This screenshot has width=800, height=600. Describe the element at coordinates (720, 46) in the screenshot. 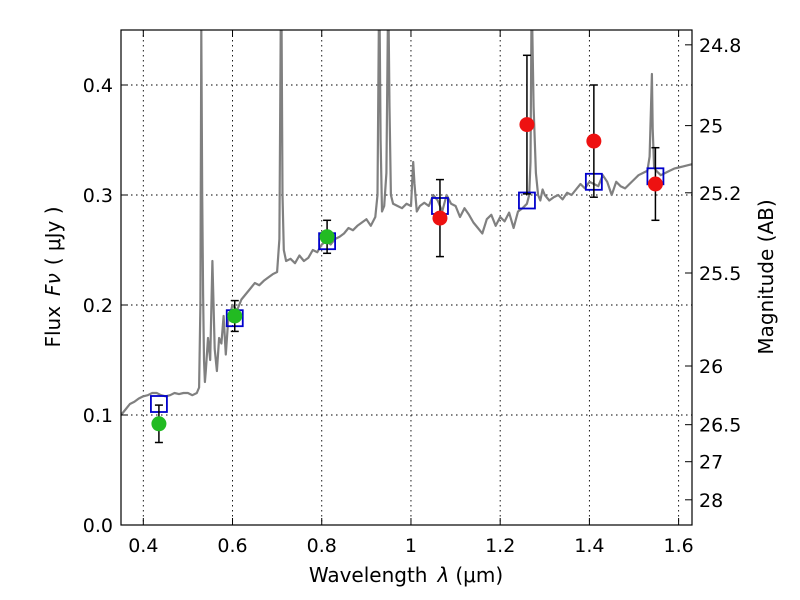

I see `y2-tick-label: 24.8` at that location.